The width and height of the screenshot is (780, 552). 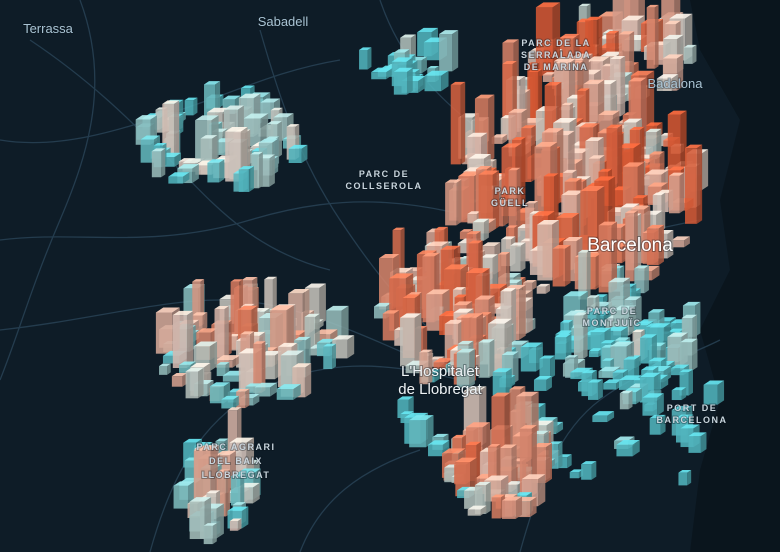 I want to click on place-label: Sabadell, so click(x=283, y=21).